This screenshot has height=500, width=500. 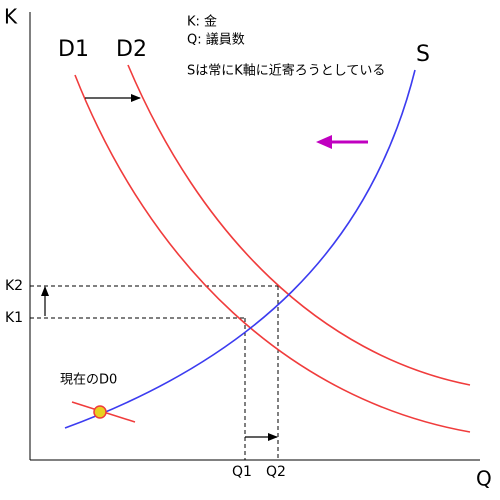 I want to click on q2-label: Q2, so click(x=276, y=472).